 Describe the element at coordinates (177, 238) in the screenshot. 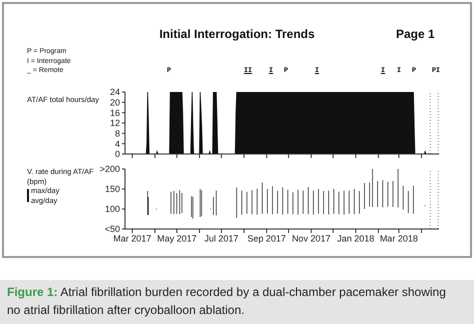

I see `x-tick-label: May 2017` at that location.